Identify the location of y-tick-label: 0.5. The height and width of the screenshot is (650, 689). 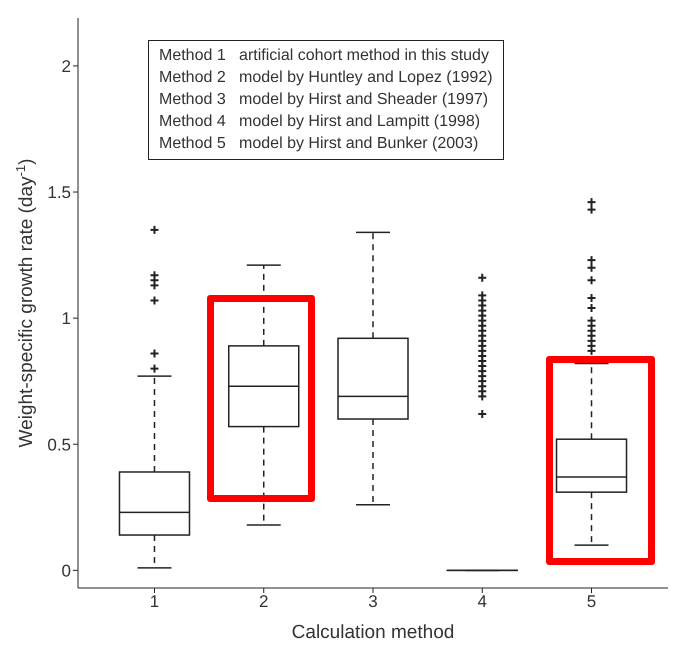
(59, 444).